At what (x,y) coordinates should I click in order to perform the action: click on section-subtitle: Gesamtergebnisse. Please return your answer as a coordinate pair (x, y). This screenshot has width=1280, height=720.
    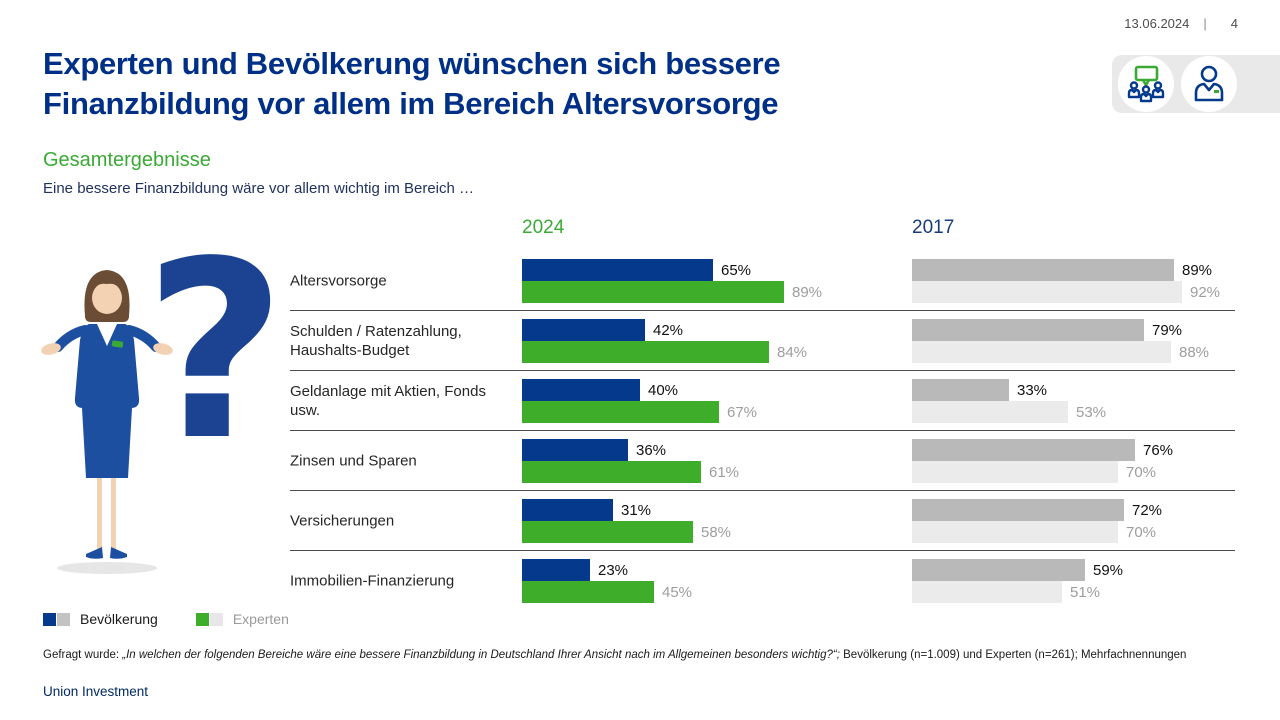
    Looking at the image, I should click on (127, 160).